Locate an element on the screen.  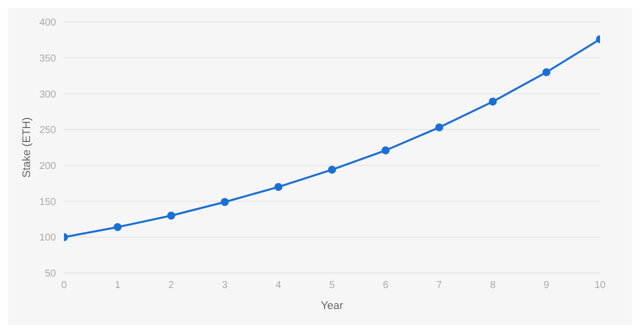
x-tick-label: 2 is located at coordinates (171, 286).